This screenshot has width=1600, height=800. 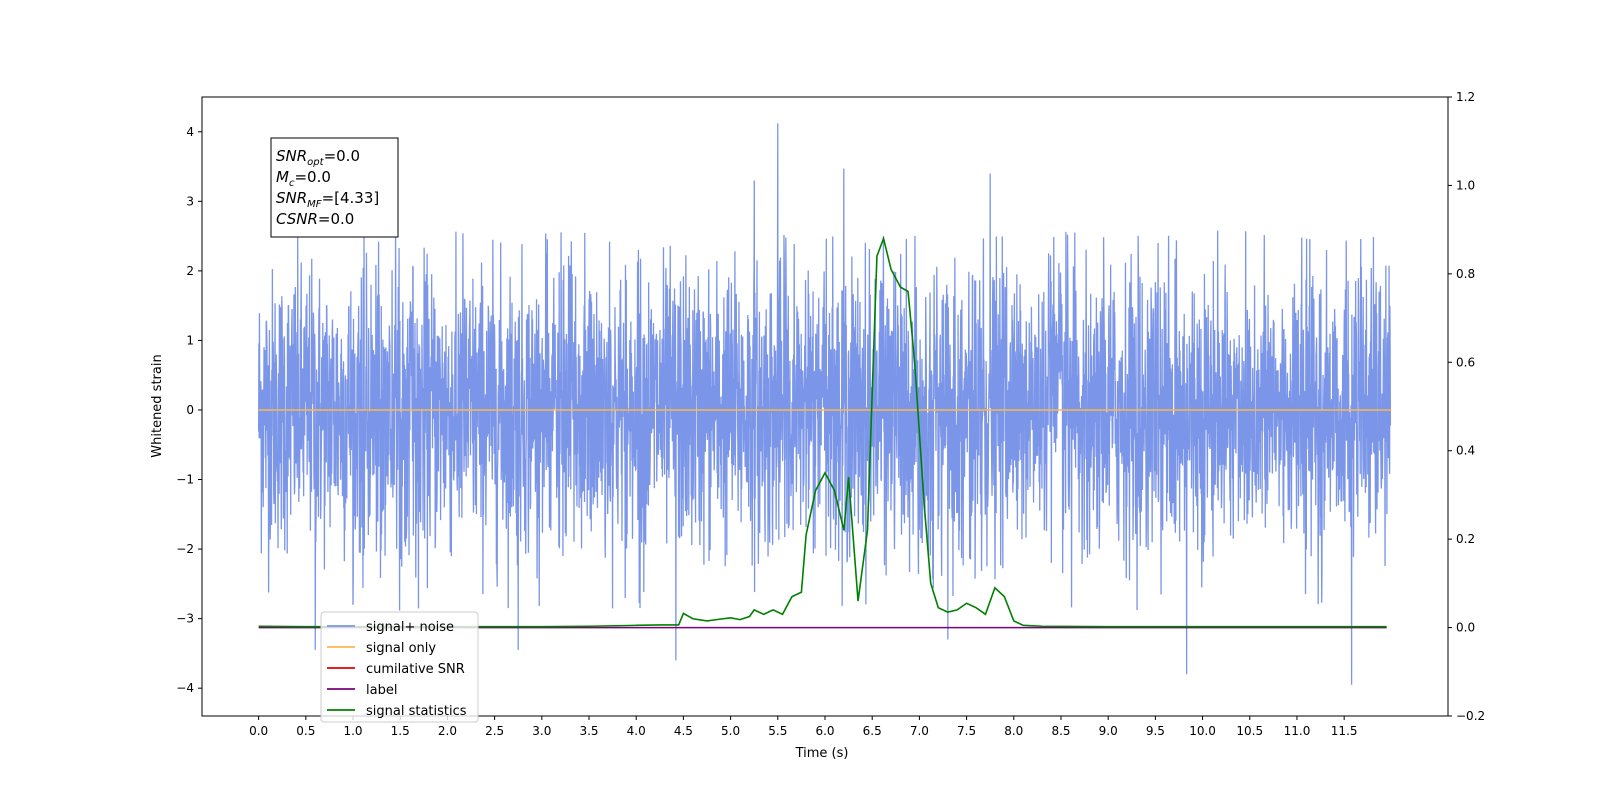 I want to click on y-right-tick-label: 1.2, so click(x=1465, y=97).